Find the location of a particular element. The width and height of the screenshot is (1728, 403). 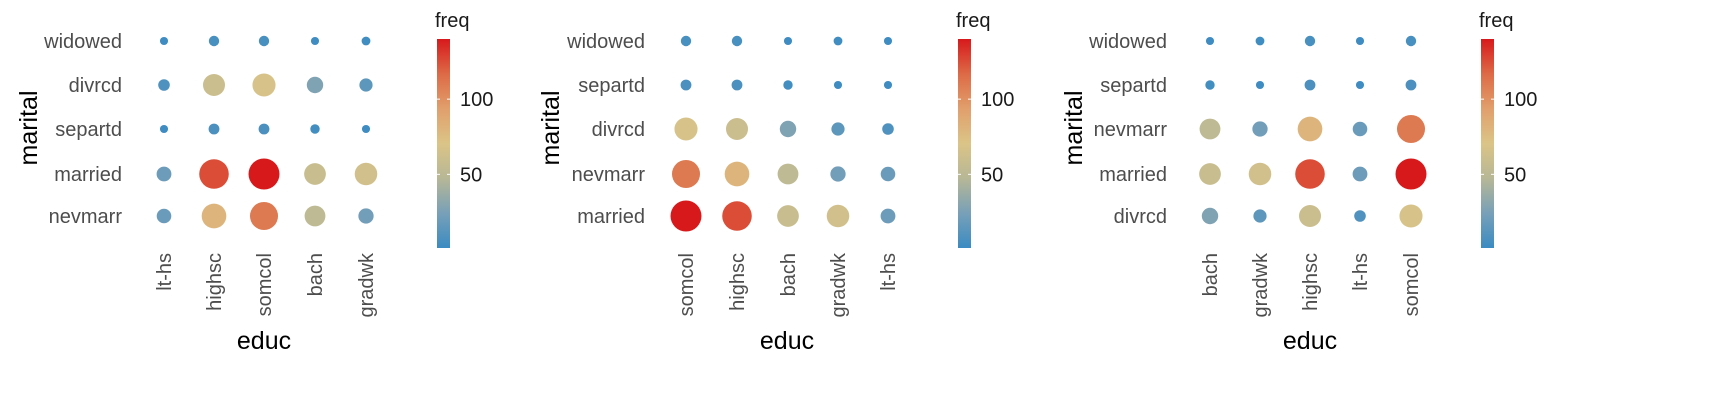

y-tick-label: separtd is located at coordinates (88, 130).